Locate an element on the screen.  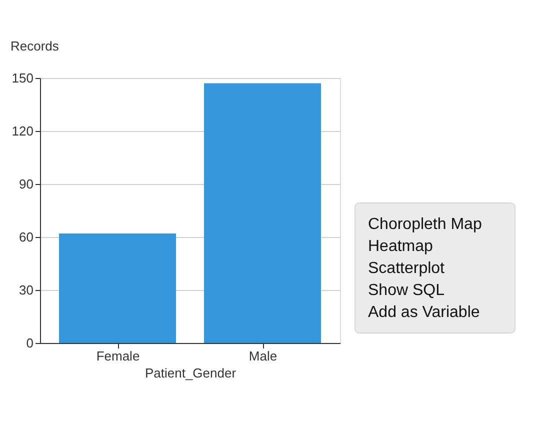
text: Scatterplot is located at coordinates (407, 268).